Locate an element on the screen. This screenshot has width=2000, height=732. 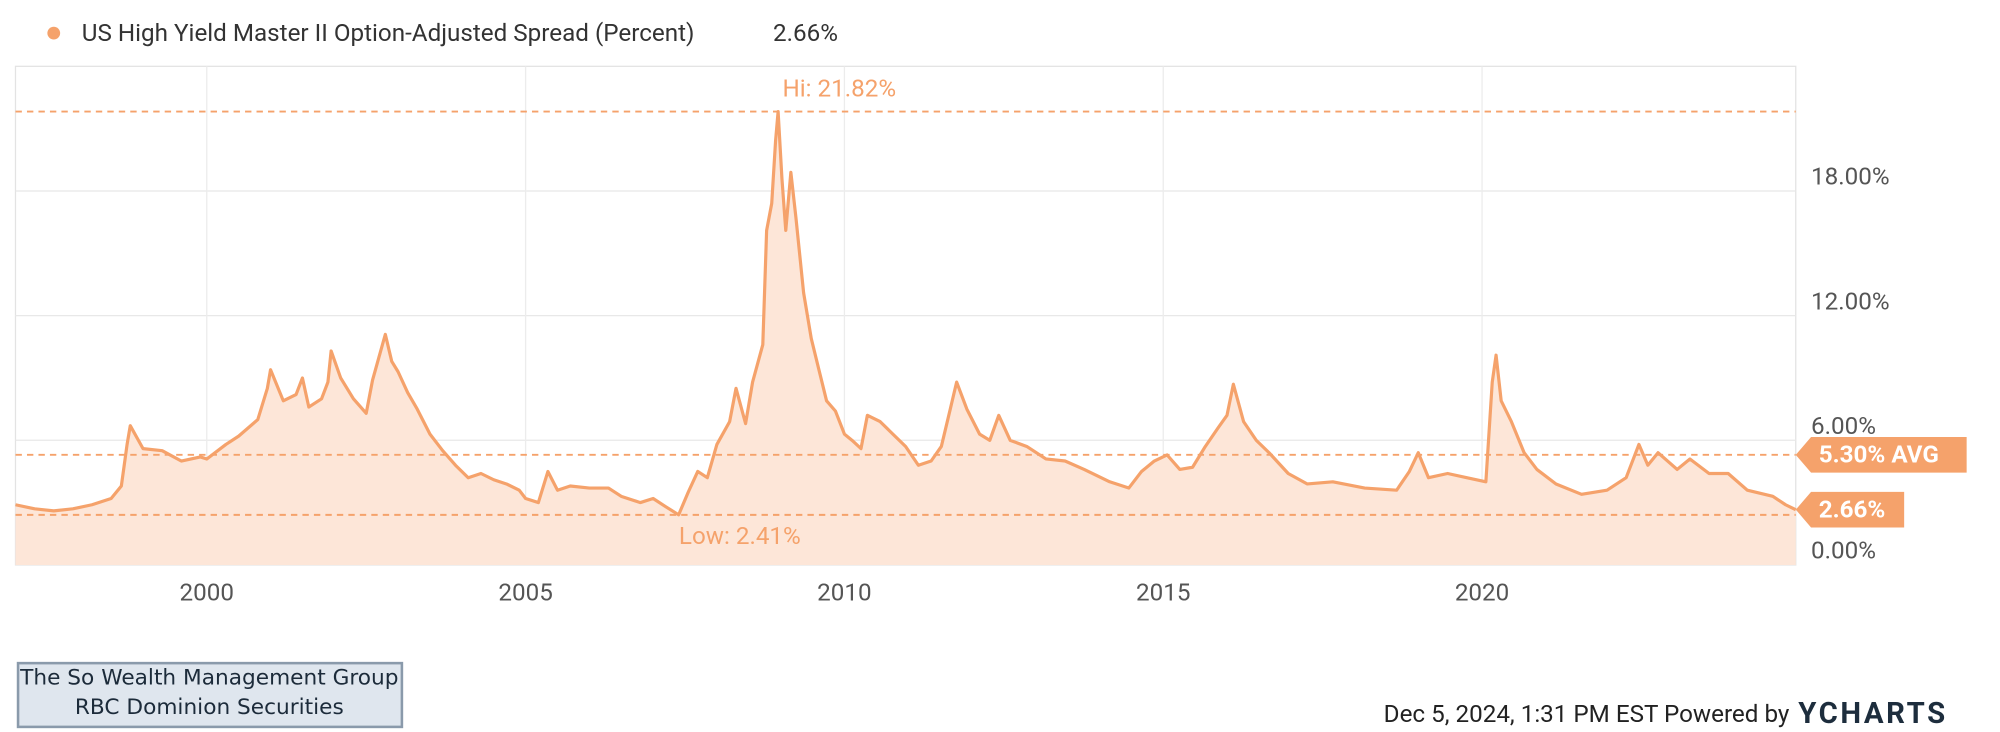
last-tag is located at coordinates (1850, 509).